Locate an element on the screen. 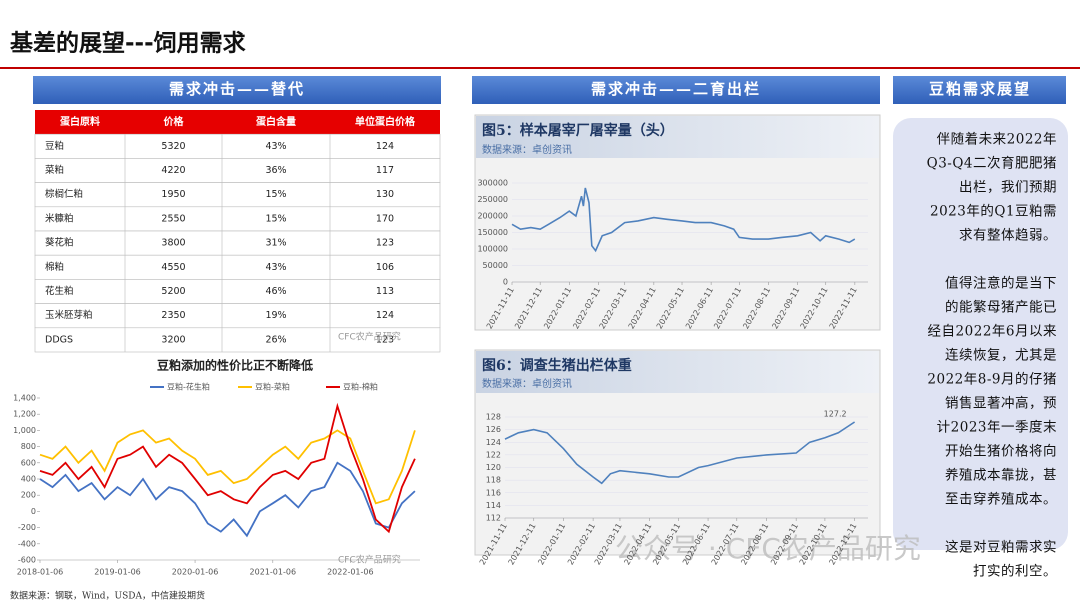 The image size is (1080, 608). y-tick-label: 1,200 is located at coordinates (24, 414).